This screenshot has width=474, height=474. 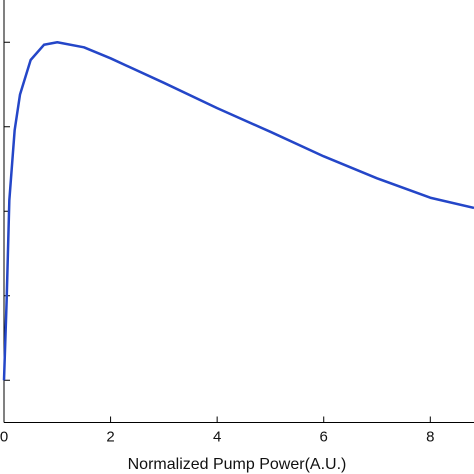 What do you see at coordinates (4, 436) in the screenshot?
I see `x-tick-label: 0` at bounding box center [4, 436].